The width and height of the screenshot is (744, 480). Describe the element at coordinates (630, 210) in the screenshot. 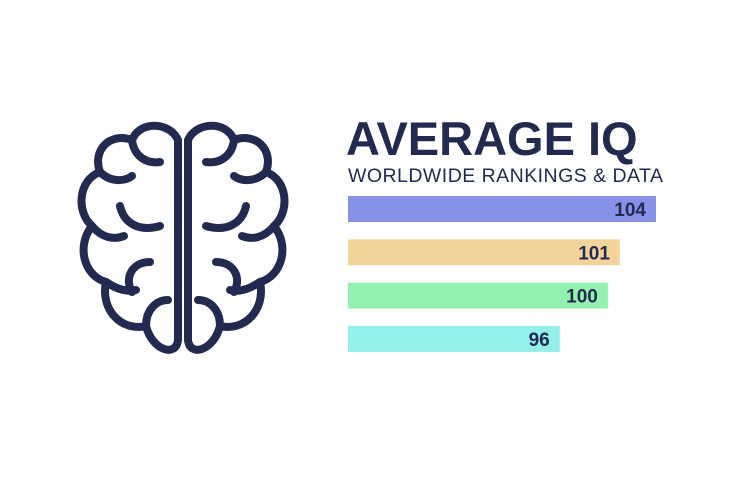

I see `value-label: 104` at that location.